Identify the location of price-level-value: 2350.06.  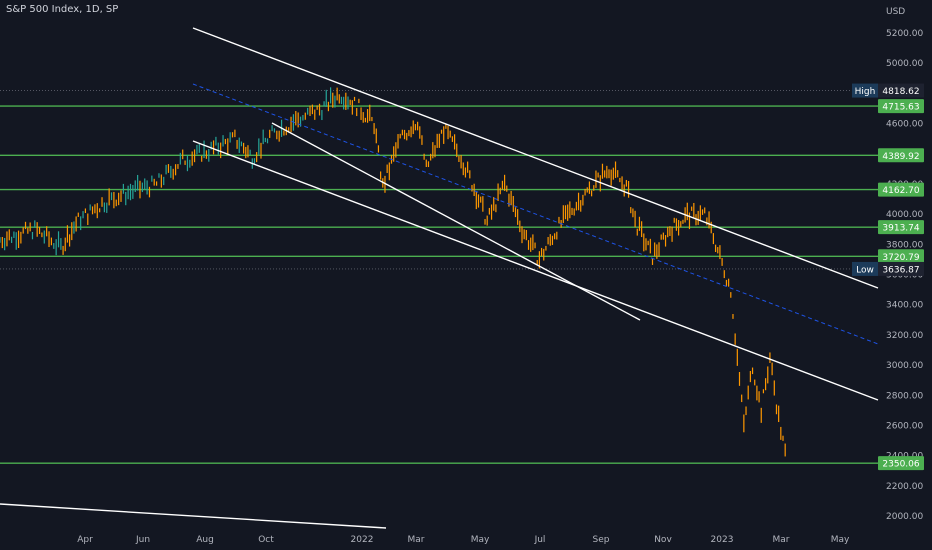
(900, 465).